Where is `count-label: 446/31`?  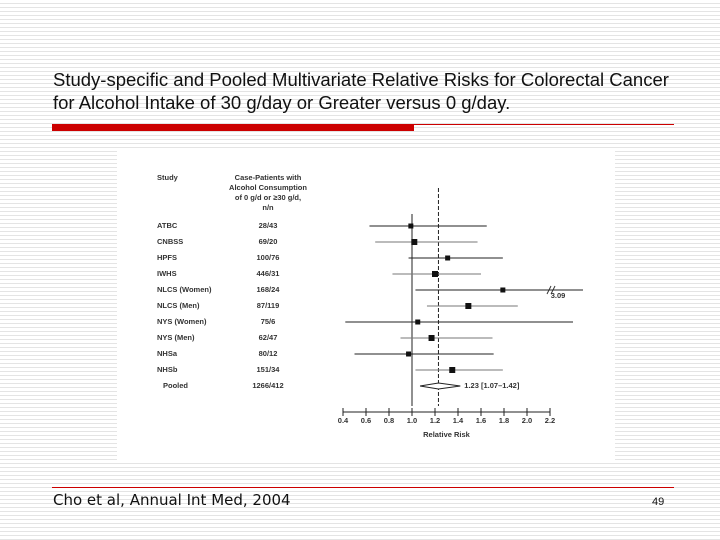 count-label: 446/31 is located at coordinates (268, 273).